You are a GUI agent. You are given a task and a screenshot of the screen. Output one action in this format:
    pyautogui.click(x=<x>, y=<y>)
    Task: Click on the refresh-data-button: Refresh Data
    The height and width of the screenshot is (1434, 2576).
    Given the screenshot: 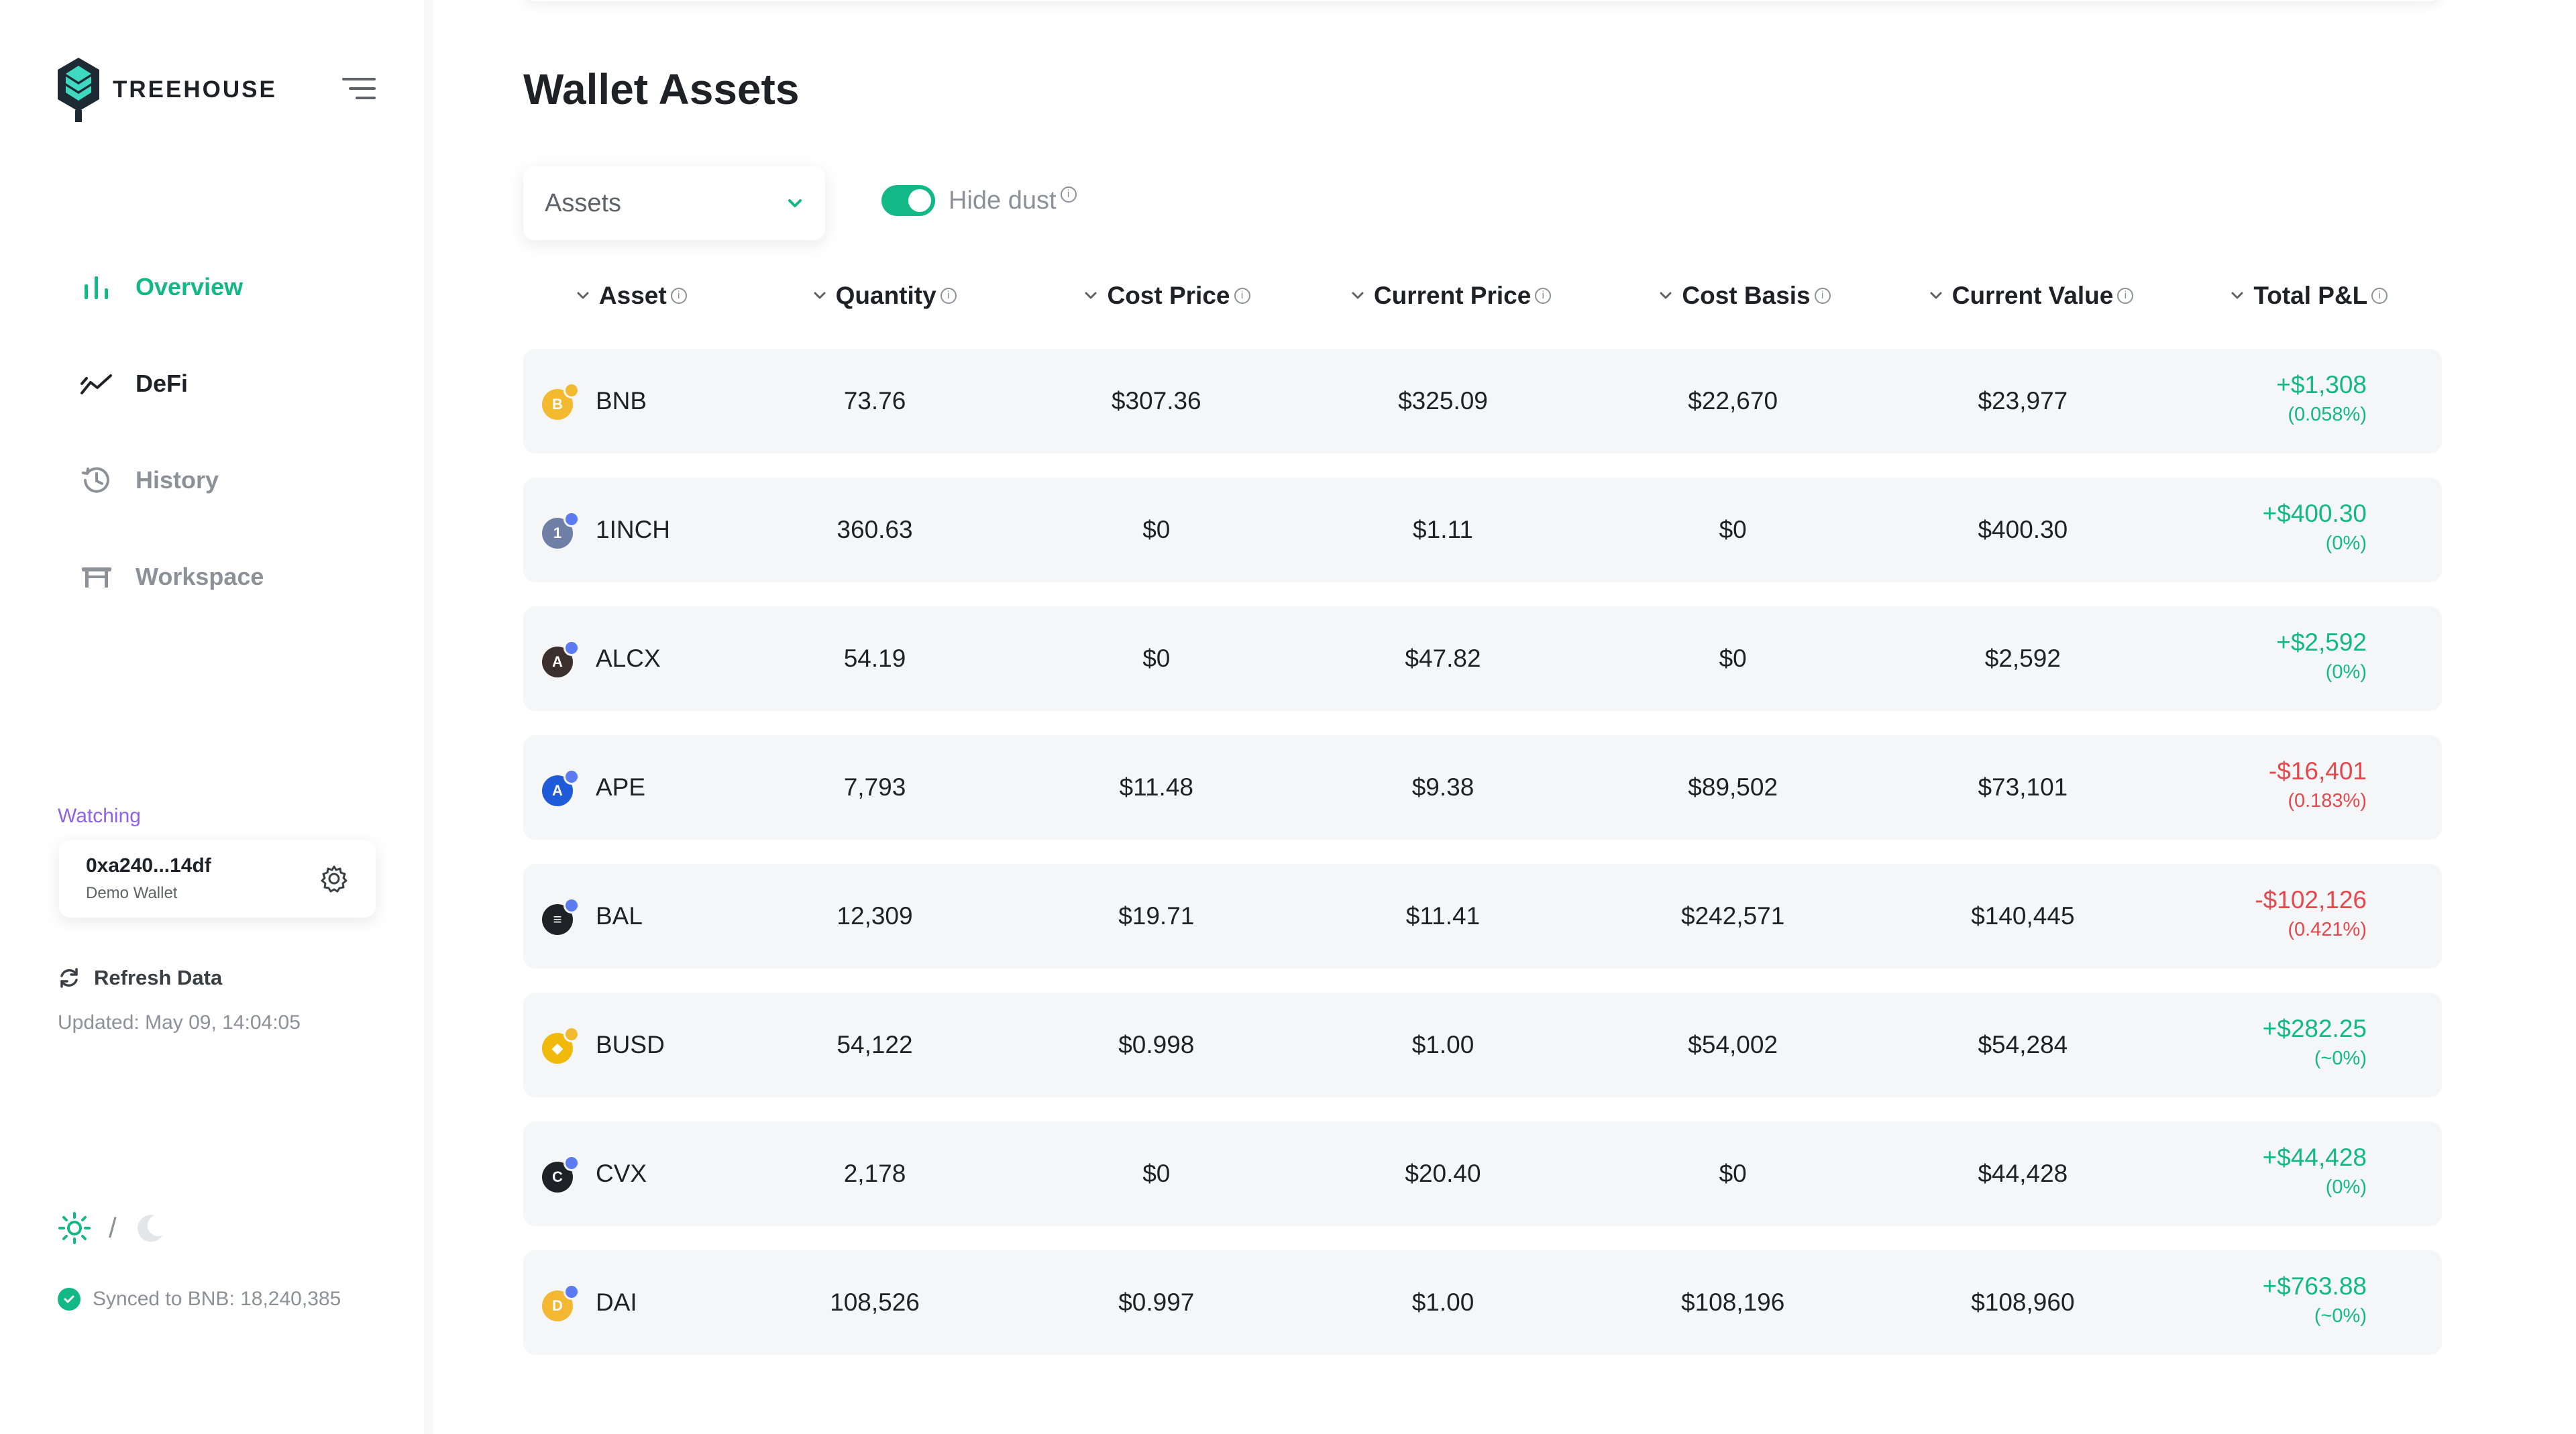 What is the action you would take?
    pyautogui.click(x=140, y=978)
    